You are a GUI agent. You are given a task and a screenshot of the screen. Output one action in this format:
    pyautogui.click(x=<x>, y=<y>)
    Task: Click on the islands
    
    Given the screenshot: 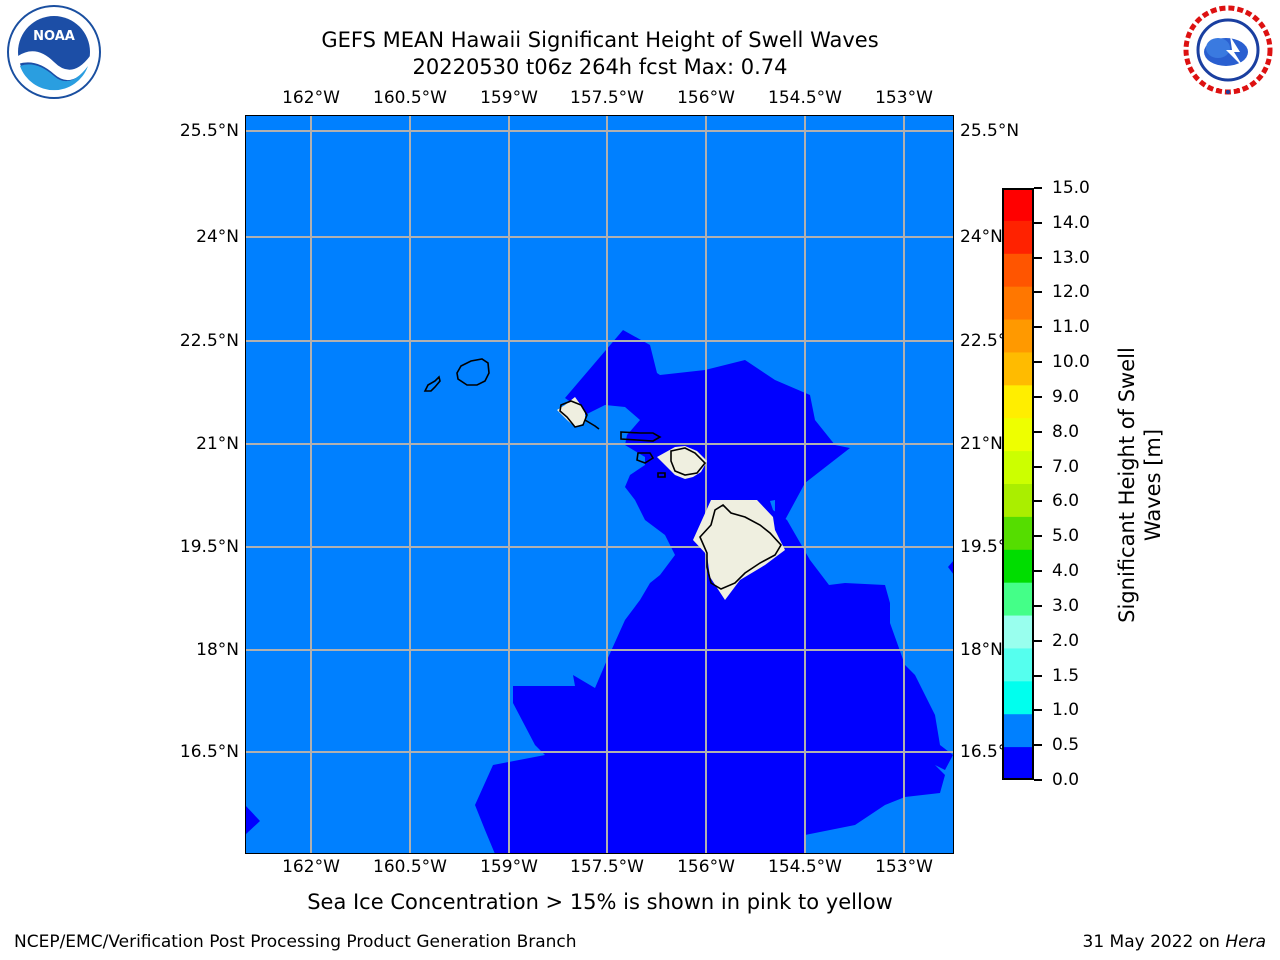 What is the action you would take?
    pyautogui.click(x=604, y=479)
    